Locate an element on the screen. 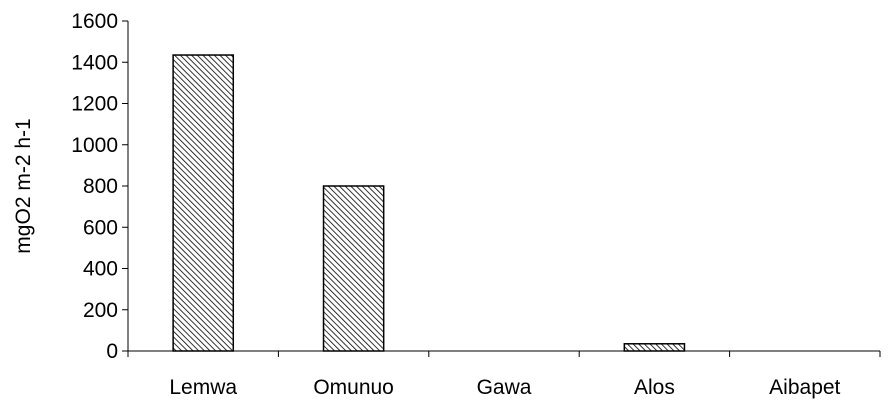  bar-lemwa is located at coordinates (203, 203).